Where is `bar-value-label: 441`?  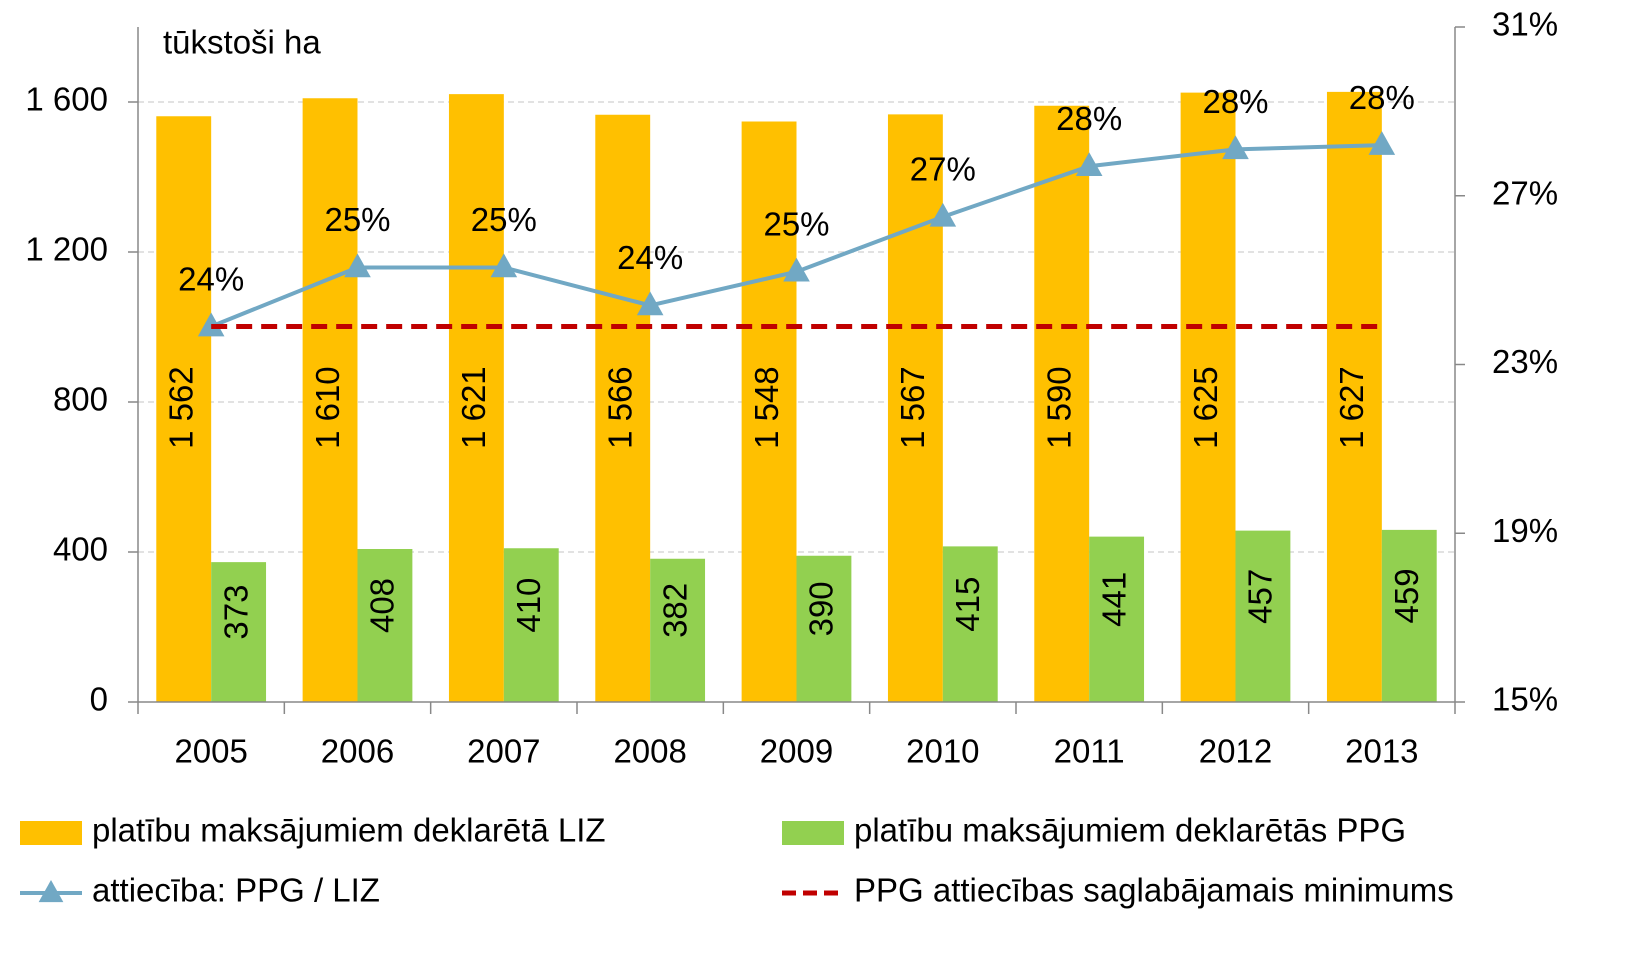 bar-value-label: 441 is located at coordinates (1113, 599).